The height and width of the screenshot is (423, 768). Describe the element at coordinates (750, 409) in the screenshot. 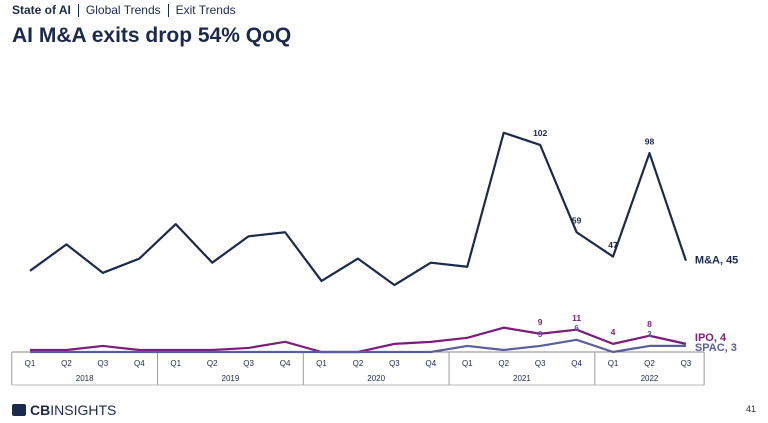

I see `page-number: 41` at that location.